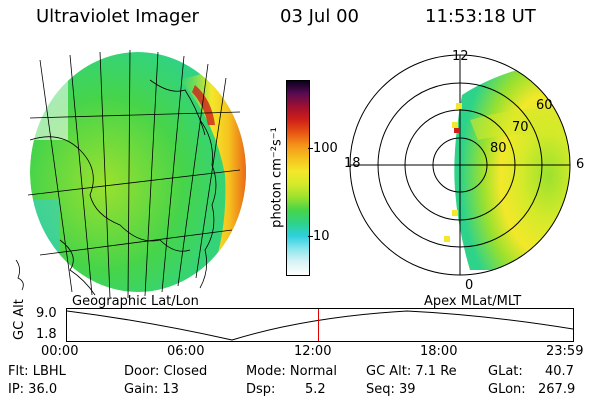 The image size is (600, 400). What do you see at coordinates (544, 105) in the screenshot?
I see `mlat-label-60: 60` at bounding box center [544, 105].